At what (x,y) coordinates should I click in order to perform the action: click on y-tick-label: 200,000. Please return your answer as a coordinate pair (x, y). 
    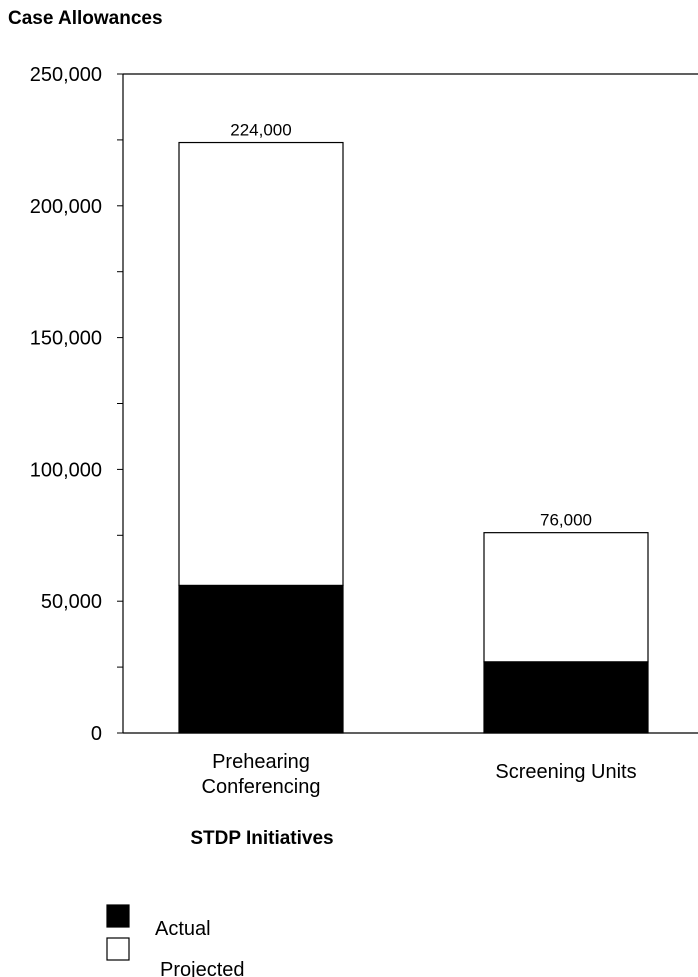
    Looking at the image, I should click on (66, 207).